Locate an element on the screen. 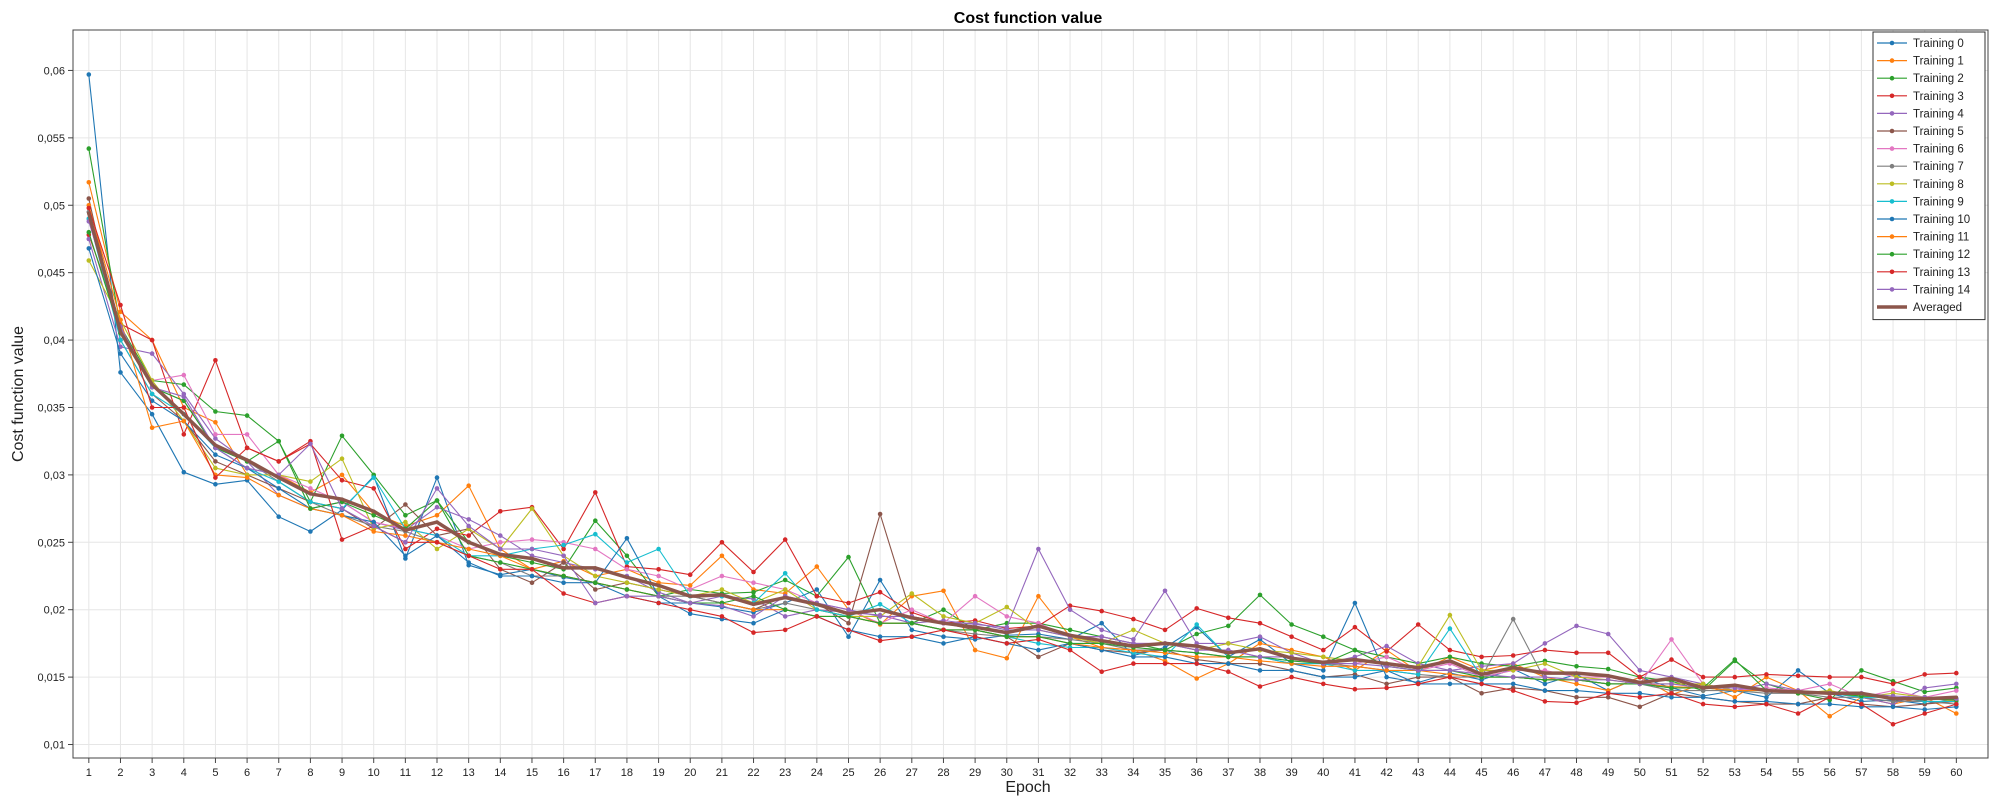 The width and height of the screenshot is (2000, 800). legend-label: Training 9 is located at coordinates (1938, 202).